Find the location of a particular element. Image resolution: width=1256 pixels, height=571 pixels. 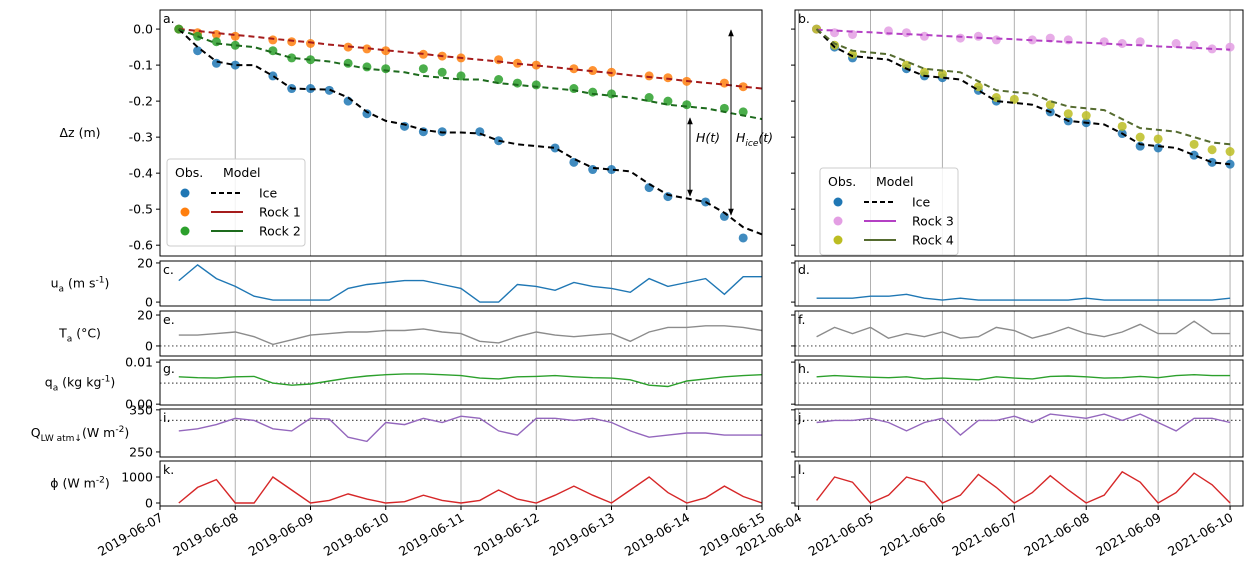

legend-title: Obs. is located at coordinates (842, 181).